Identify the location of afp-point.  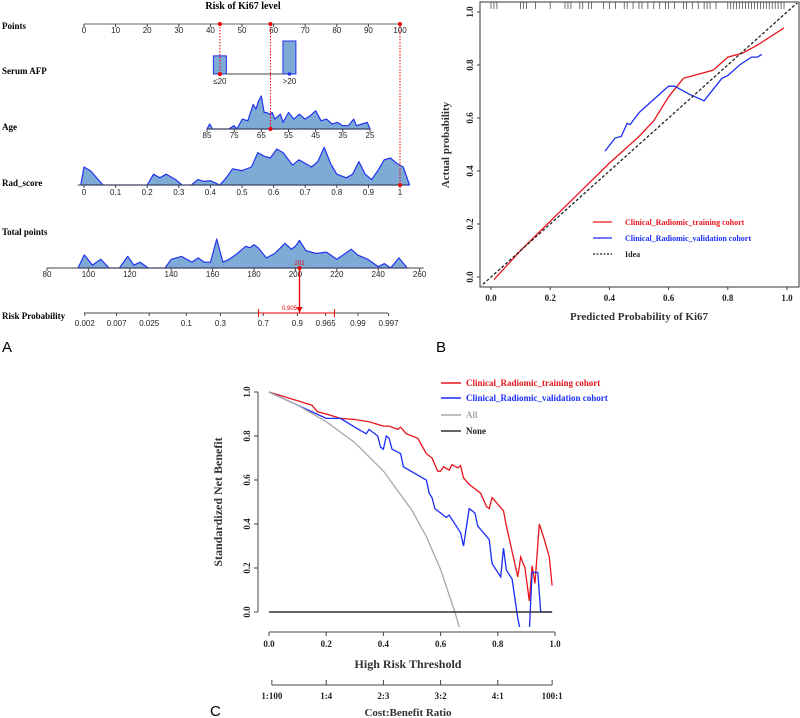
(289, 74).